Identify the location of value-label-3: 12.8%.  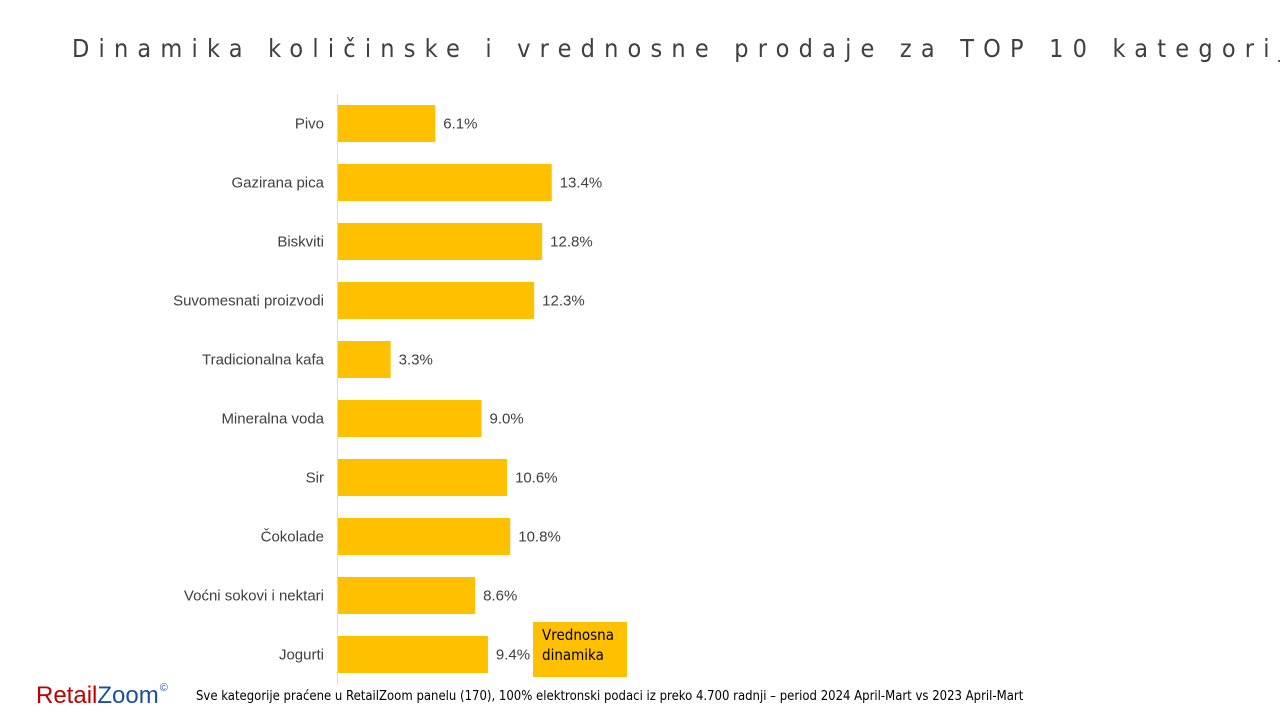
(571, 242).